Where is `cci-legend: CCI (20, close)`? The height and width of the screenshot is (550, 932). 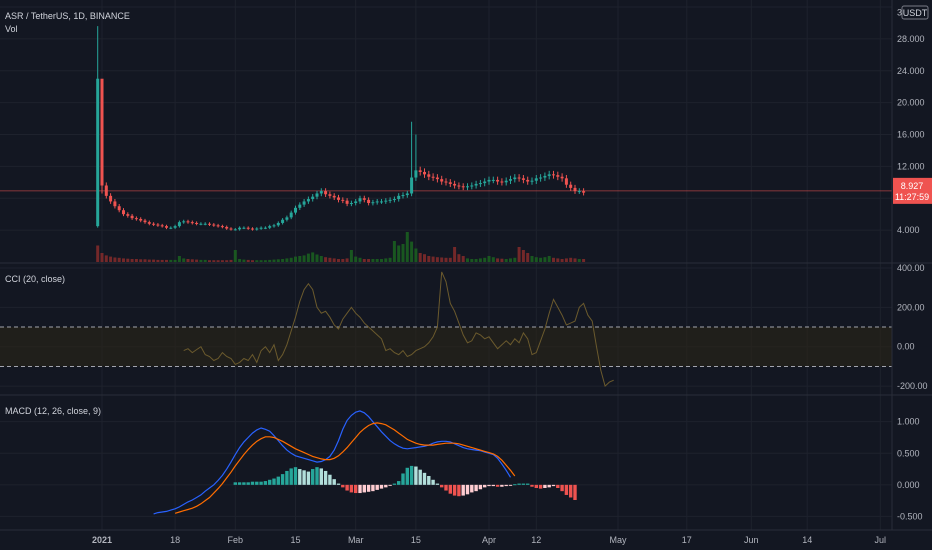 cci-legend: CCI (20, close) is located at coordinates (35, 279).